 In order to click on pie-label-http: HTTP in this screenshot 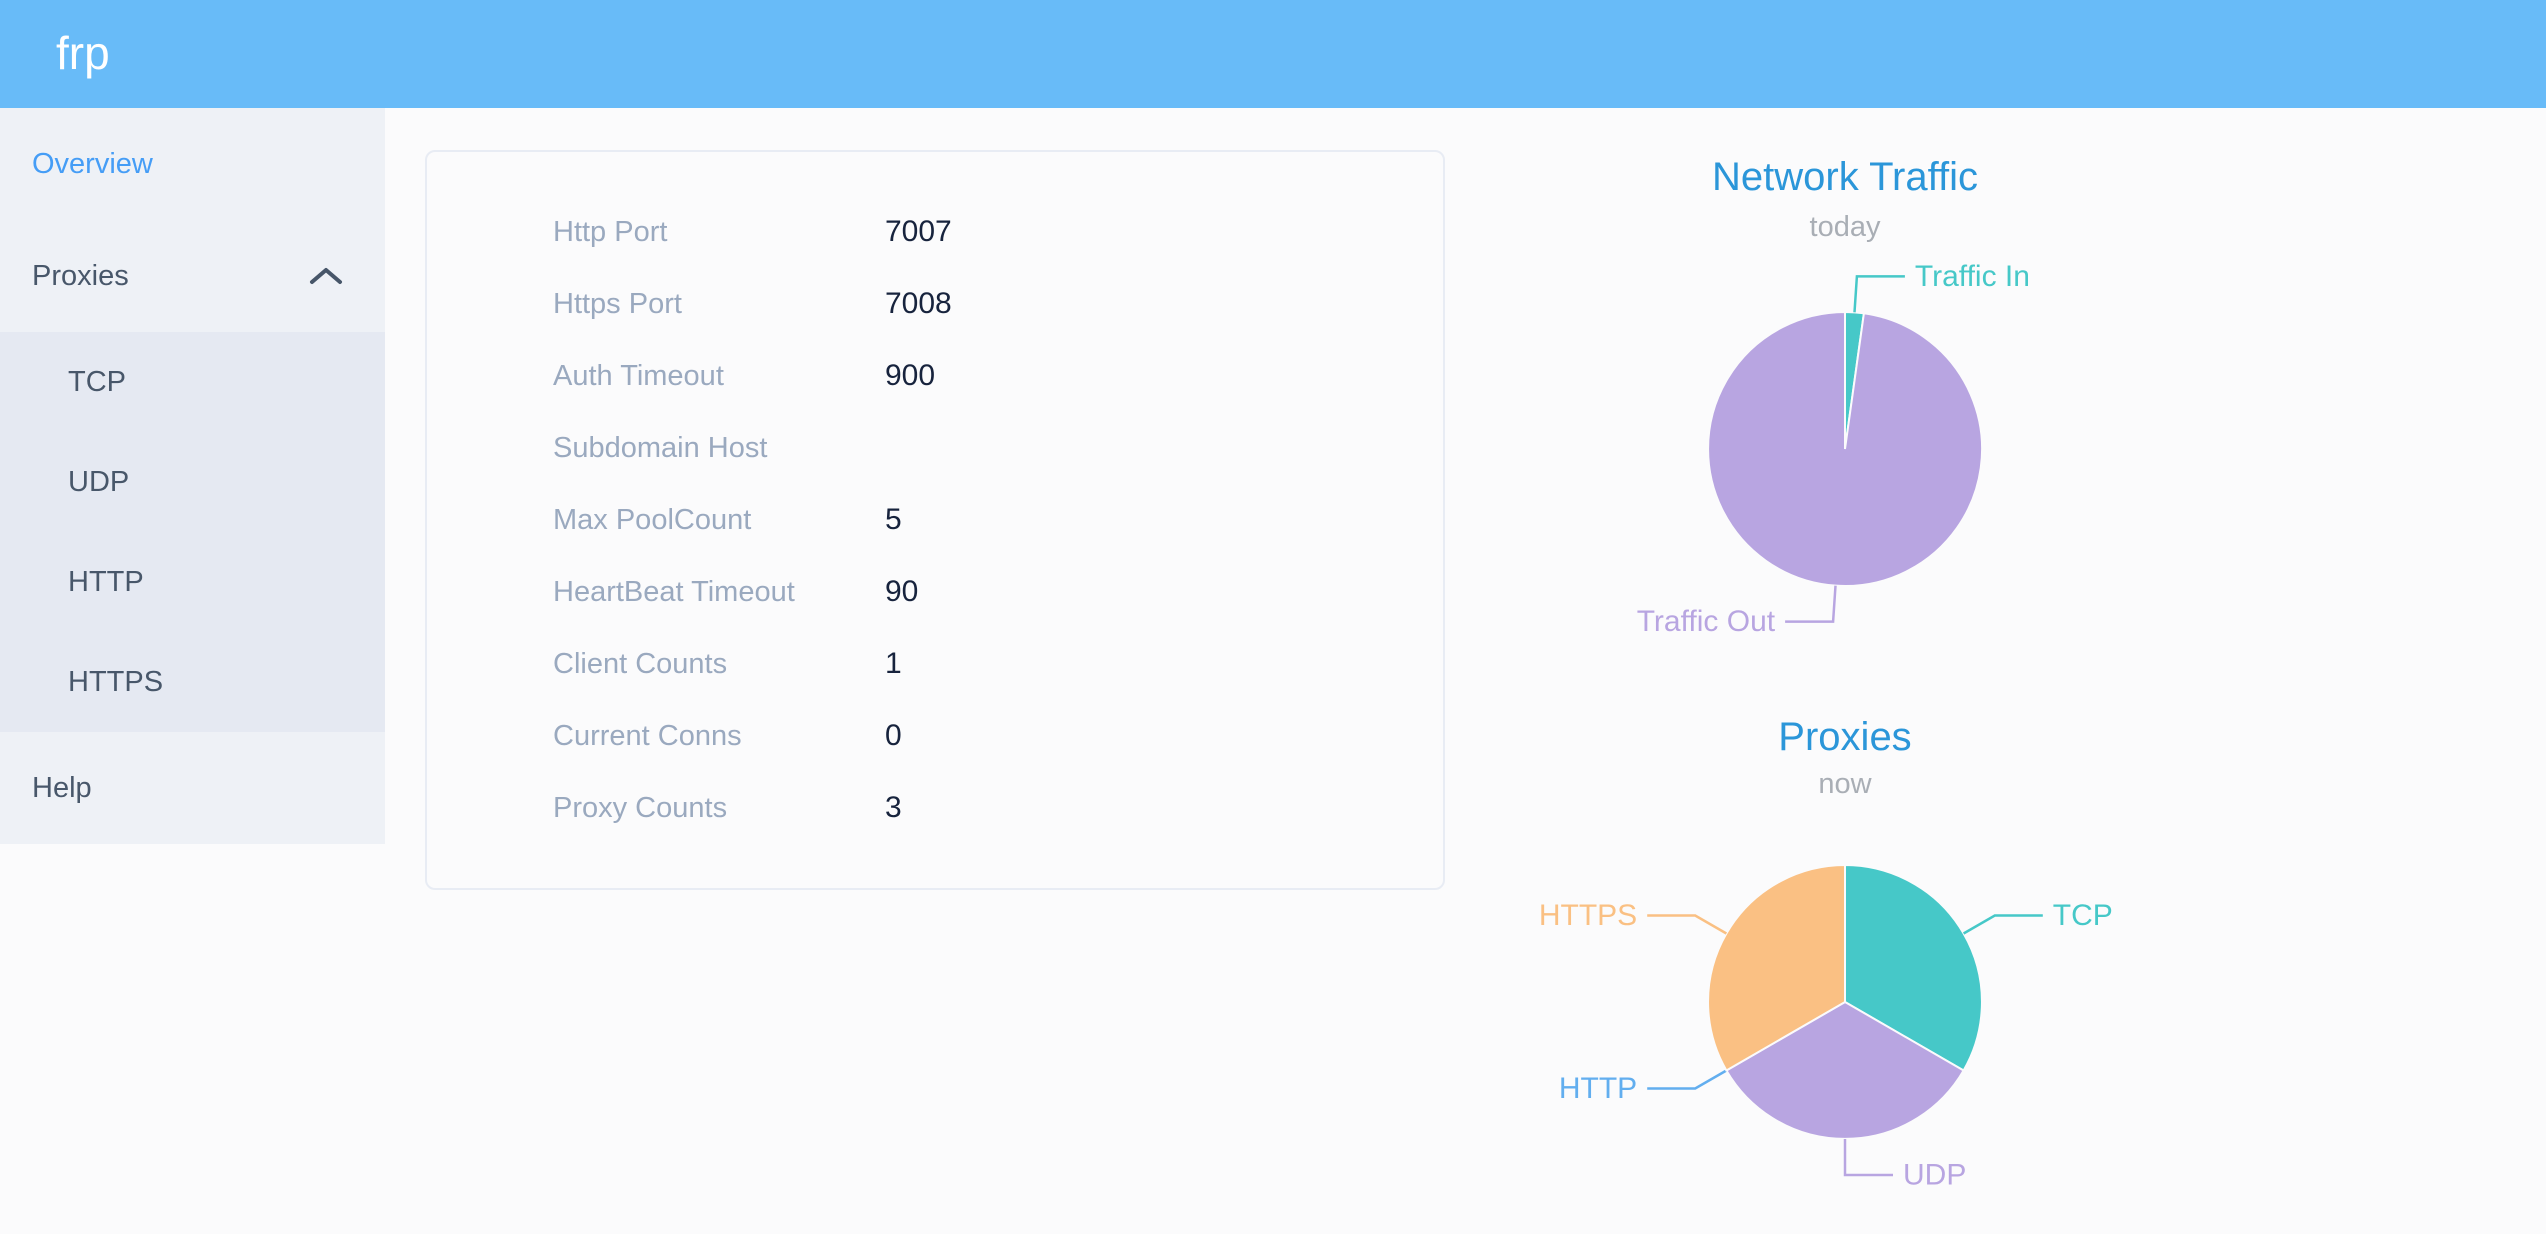, I will do `click(1598, 1088)`.